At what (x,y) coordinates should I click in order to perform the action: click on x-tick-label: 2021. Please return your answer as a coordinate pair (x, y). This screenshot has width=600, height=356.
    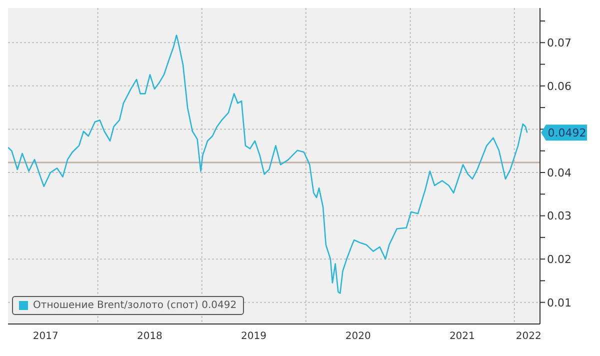
    Looking at the image, I should click on (462, 336).